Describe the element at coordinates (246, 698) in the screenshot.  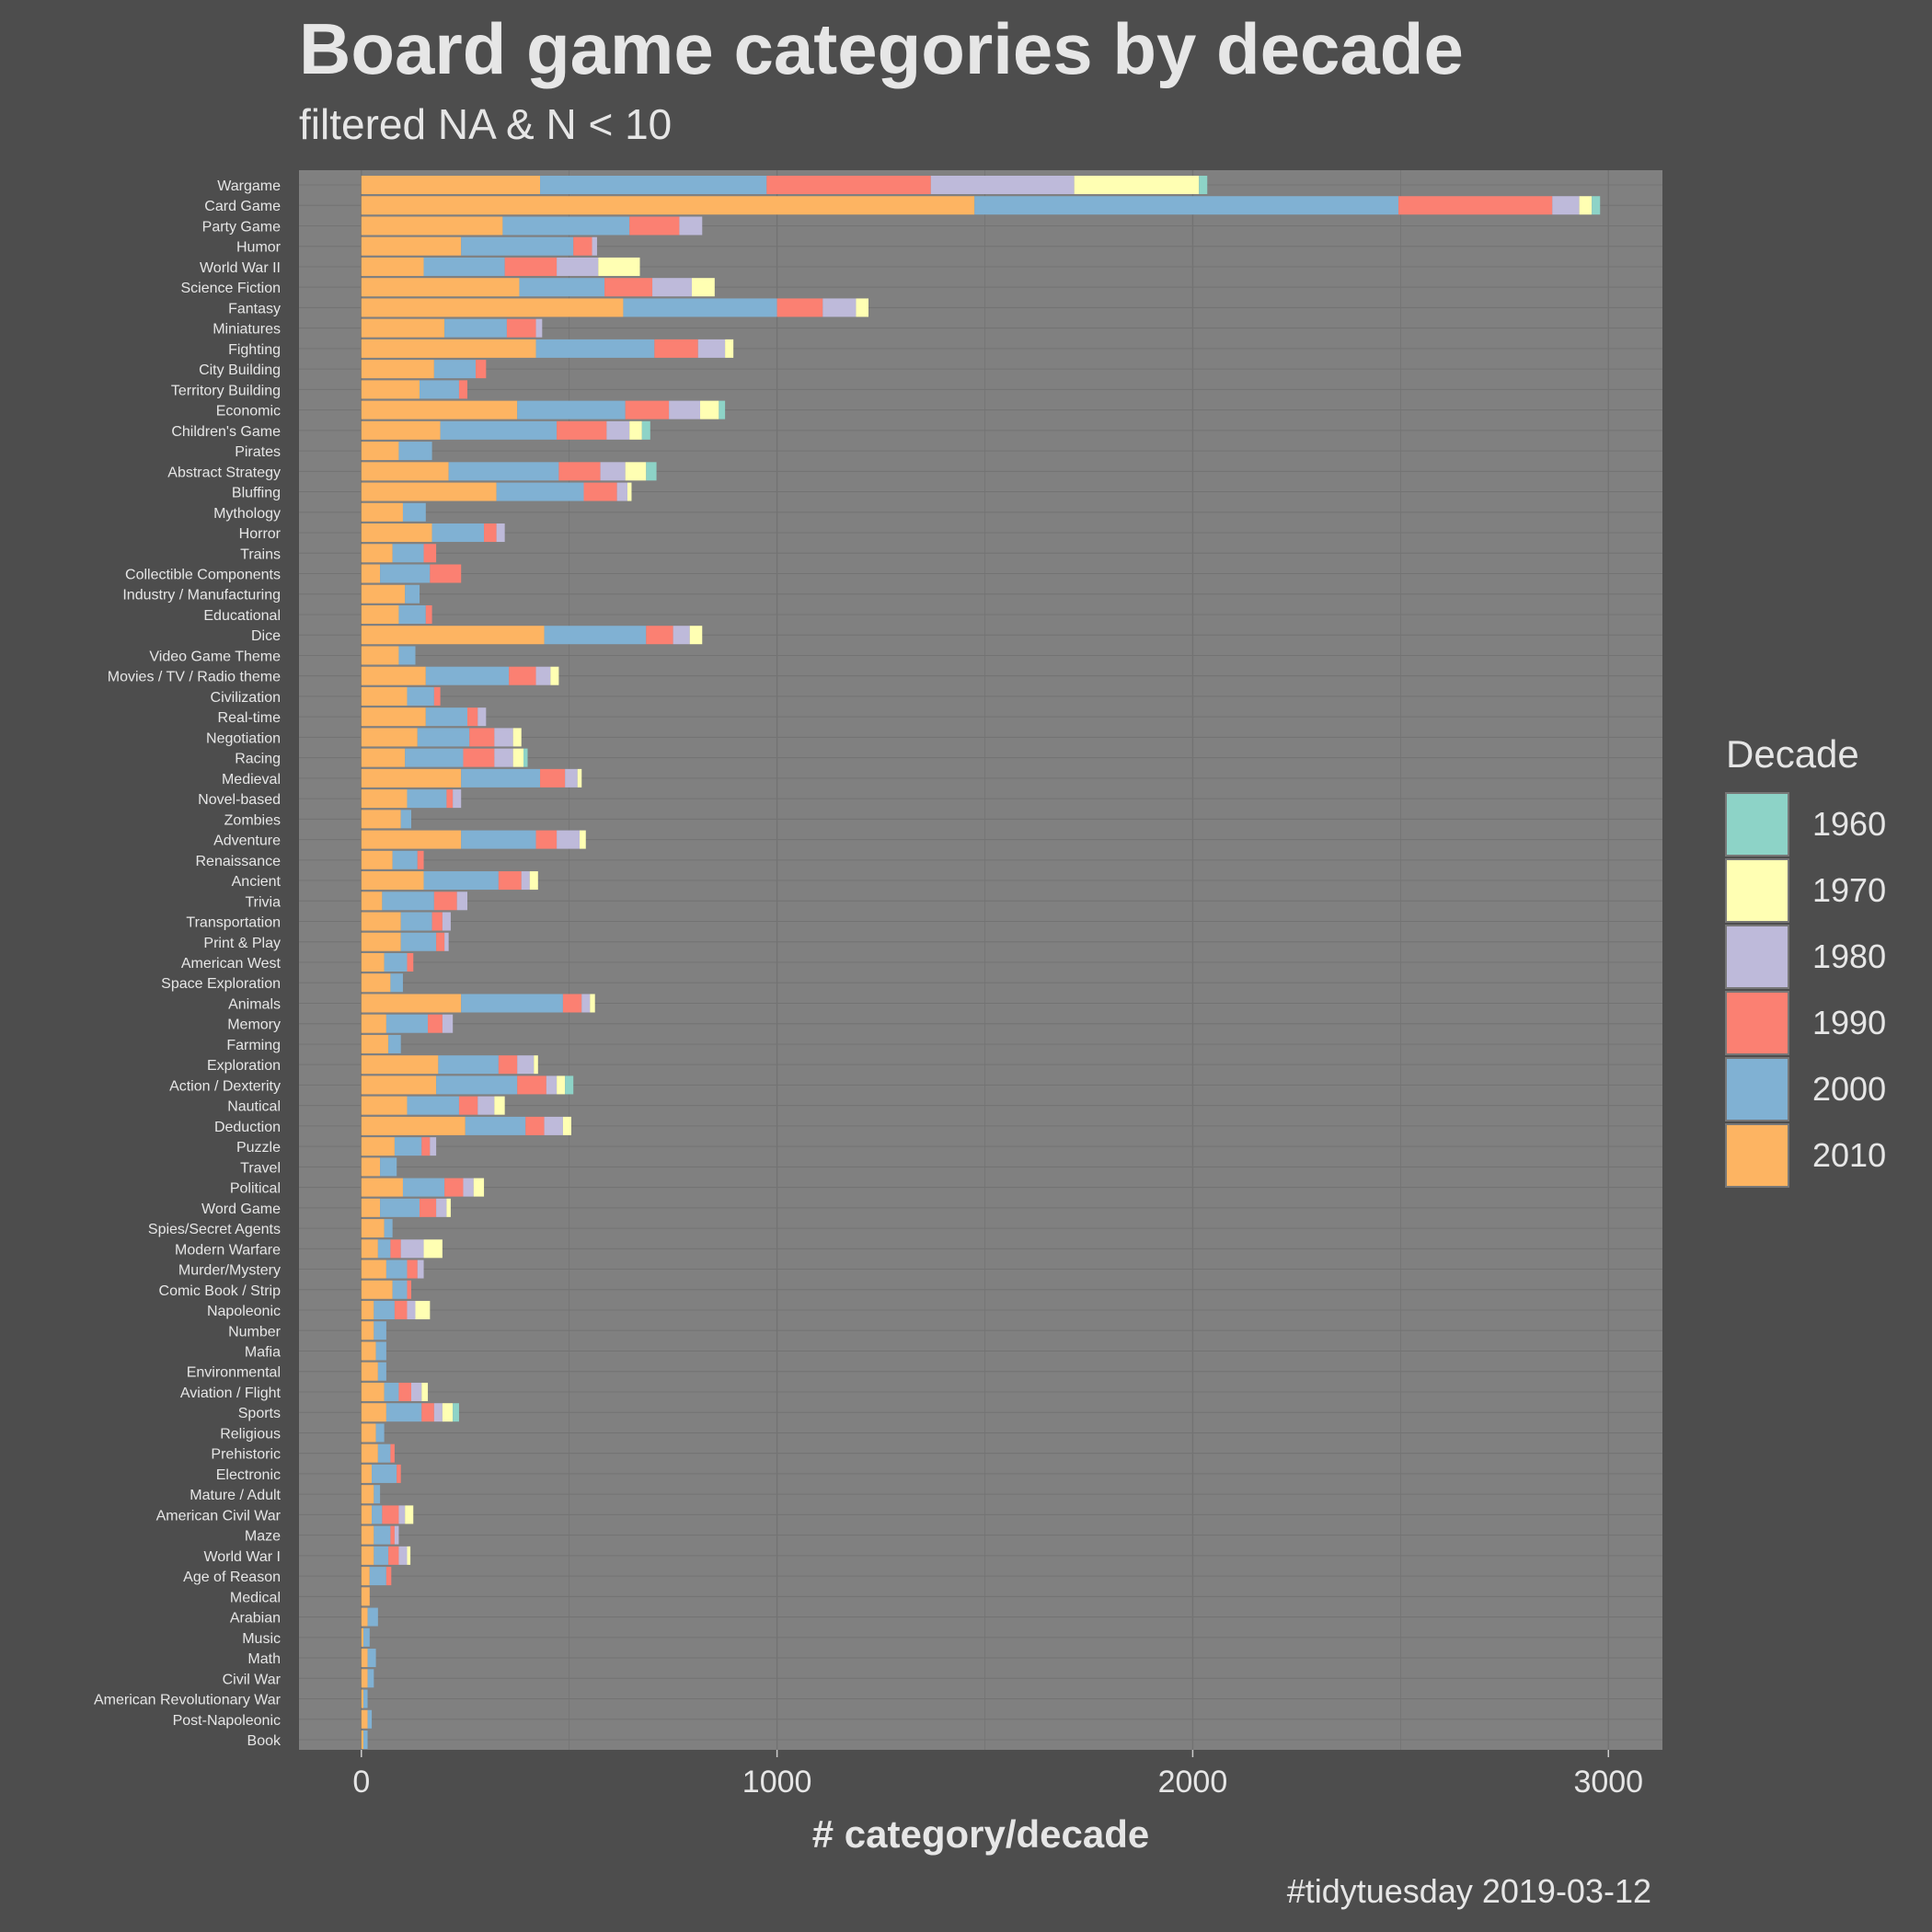
I see `category-label: Civilization` at that location.